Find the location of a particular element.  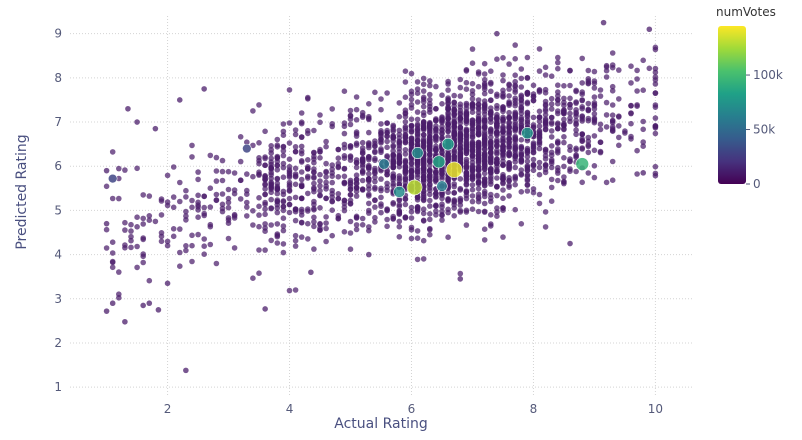

x-tick-label: 10 is located at coordinates (655, 409).